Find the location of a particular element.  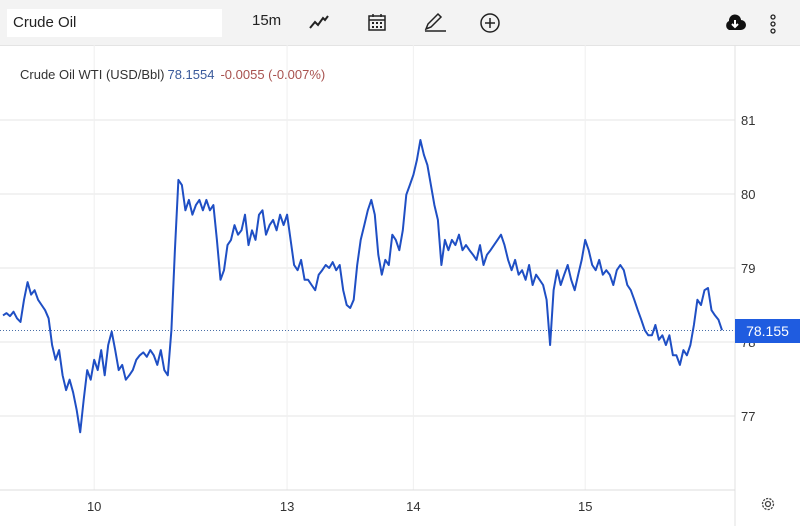

more-vertical-icon is located at coordinates (773, 24).